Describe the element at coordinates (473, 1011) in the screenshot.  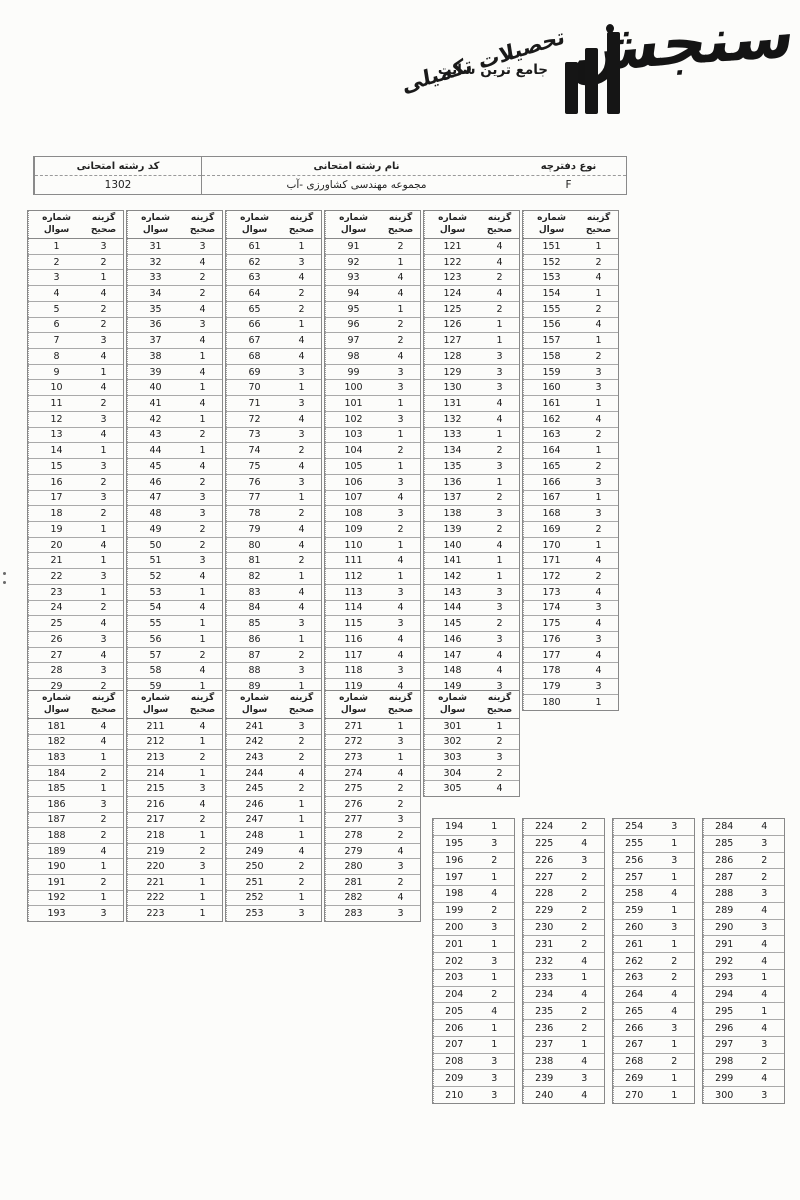
I see `answer-row: 205 4` at that location.